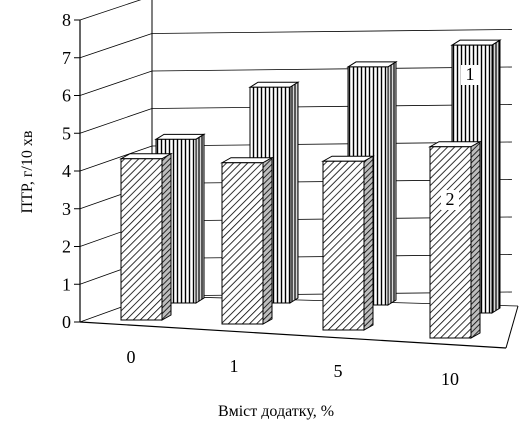 The height and width of the screenshot is (424, 522). What do you see at coordinates (66, 322) in the screenshot?
I see `y-tick-label: 0` at bounding box center [66, 322].